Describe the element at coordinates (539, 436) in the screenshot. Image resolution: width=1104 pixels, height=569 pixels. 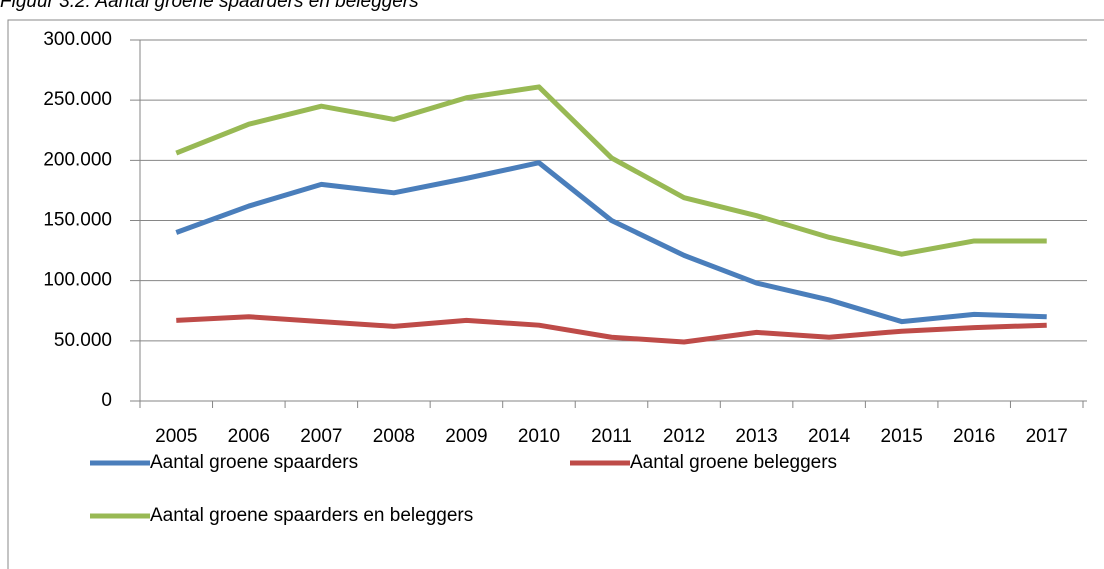
I see `x-tick-label: 2010` at that location.